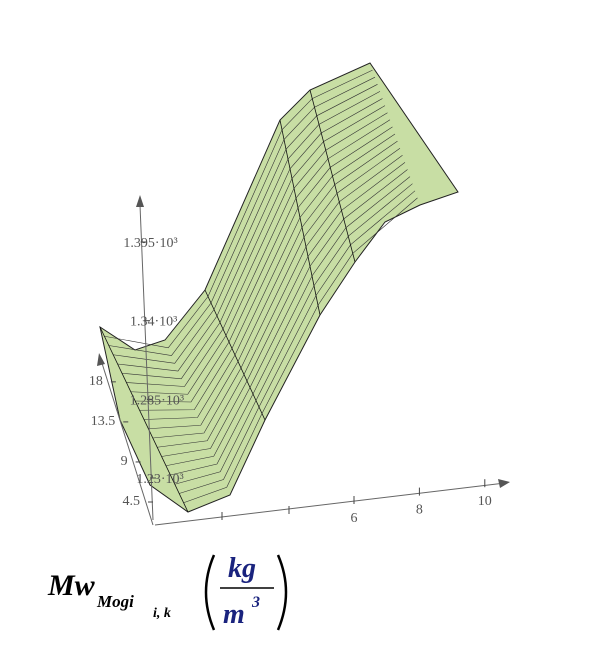 The image size is (606, 663). What do you see at coordinates (115, 601) in the screenshot?
I see `z-label-sub: Mogi` at bounding box center [115, 601].